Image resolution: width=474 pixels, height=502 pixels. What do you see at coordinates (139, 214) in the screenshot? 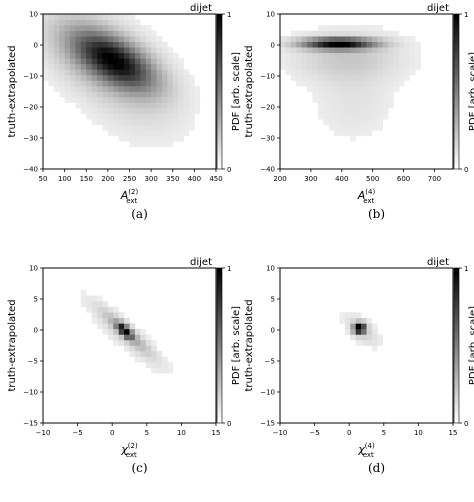
I see `panel-caption: (a)` at bounding box center [139, 214].